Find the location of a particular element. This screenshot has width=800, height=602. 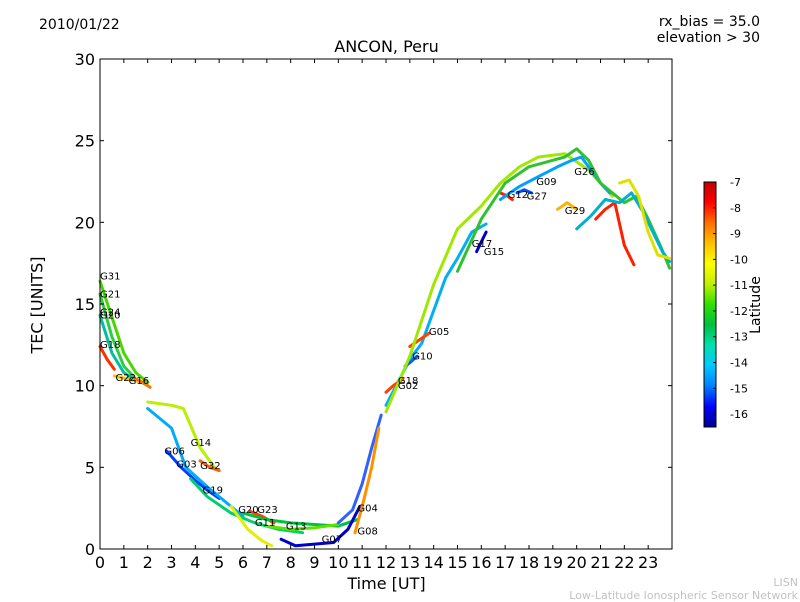

y-tick-label: 15 is located at coordinates (85, 304).